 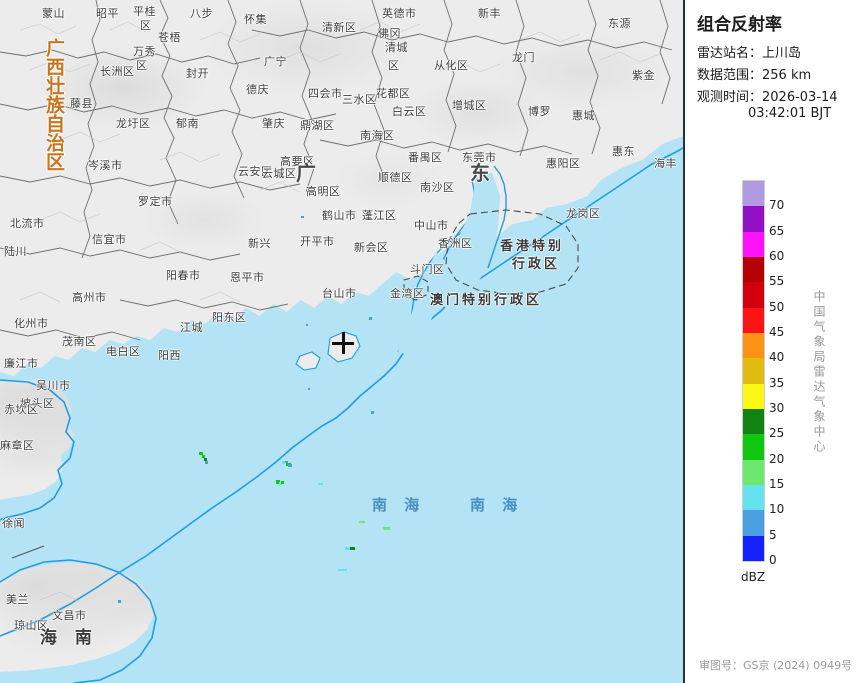 I want to click on meta-row-time: 观测时间：2026-03-14, so click(x=767, y=95).